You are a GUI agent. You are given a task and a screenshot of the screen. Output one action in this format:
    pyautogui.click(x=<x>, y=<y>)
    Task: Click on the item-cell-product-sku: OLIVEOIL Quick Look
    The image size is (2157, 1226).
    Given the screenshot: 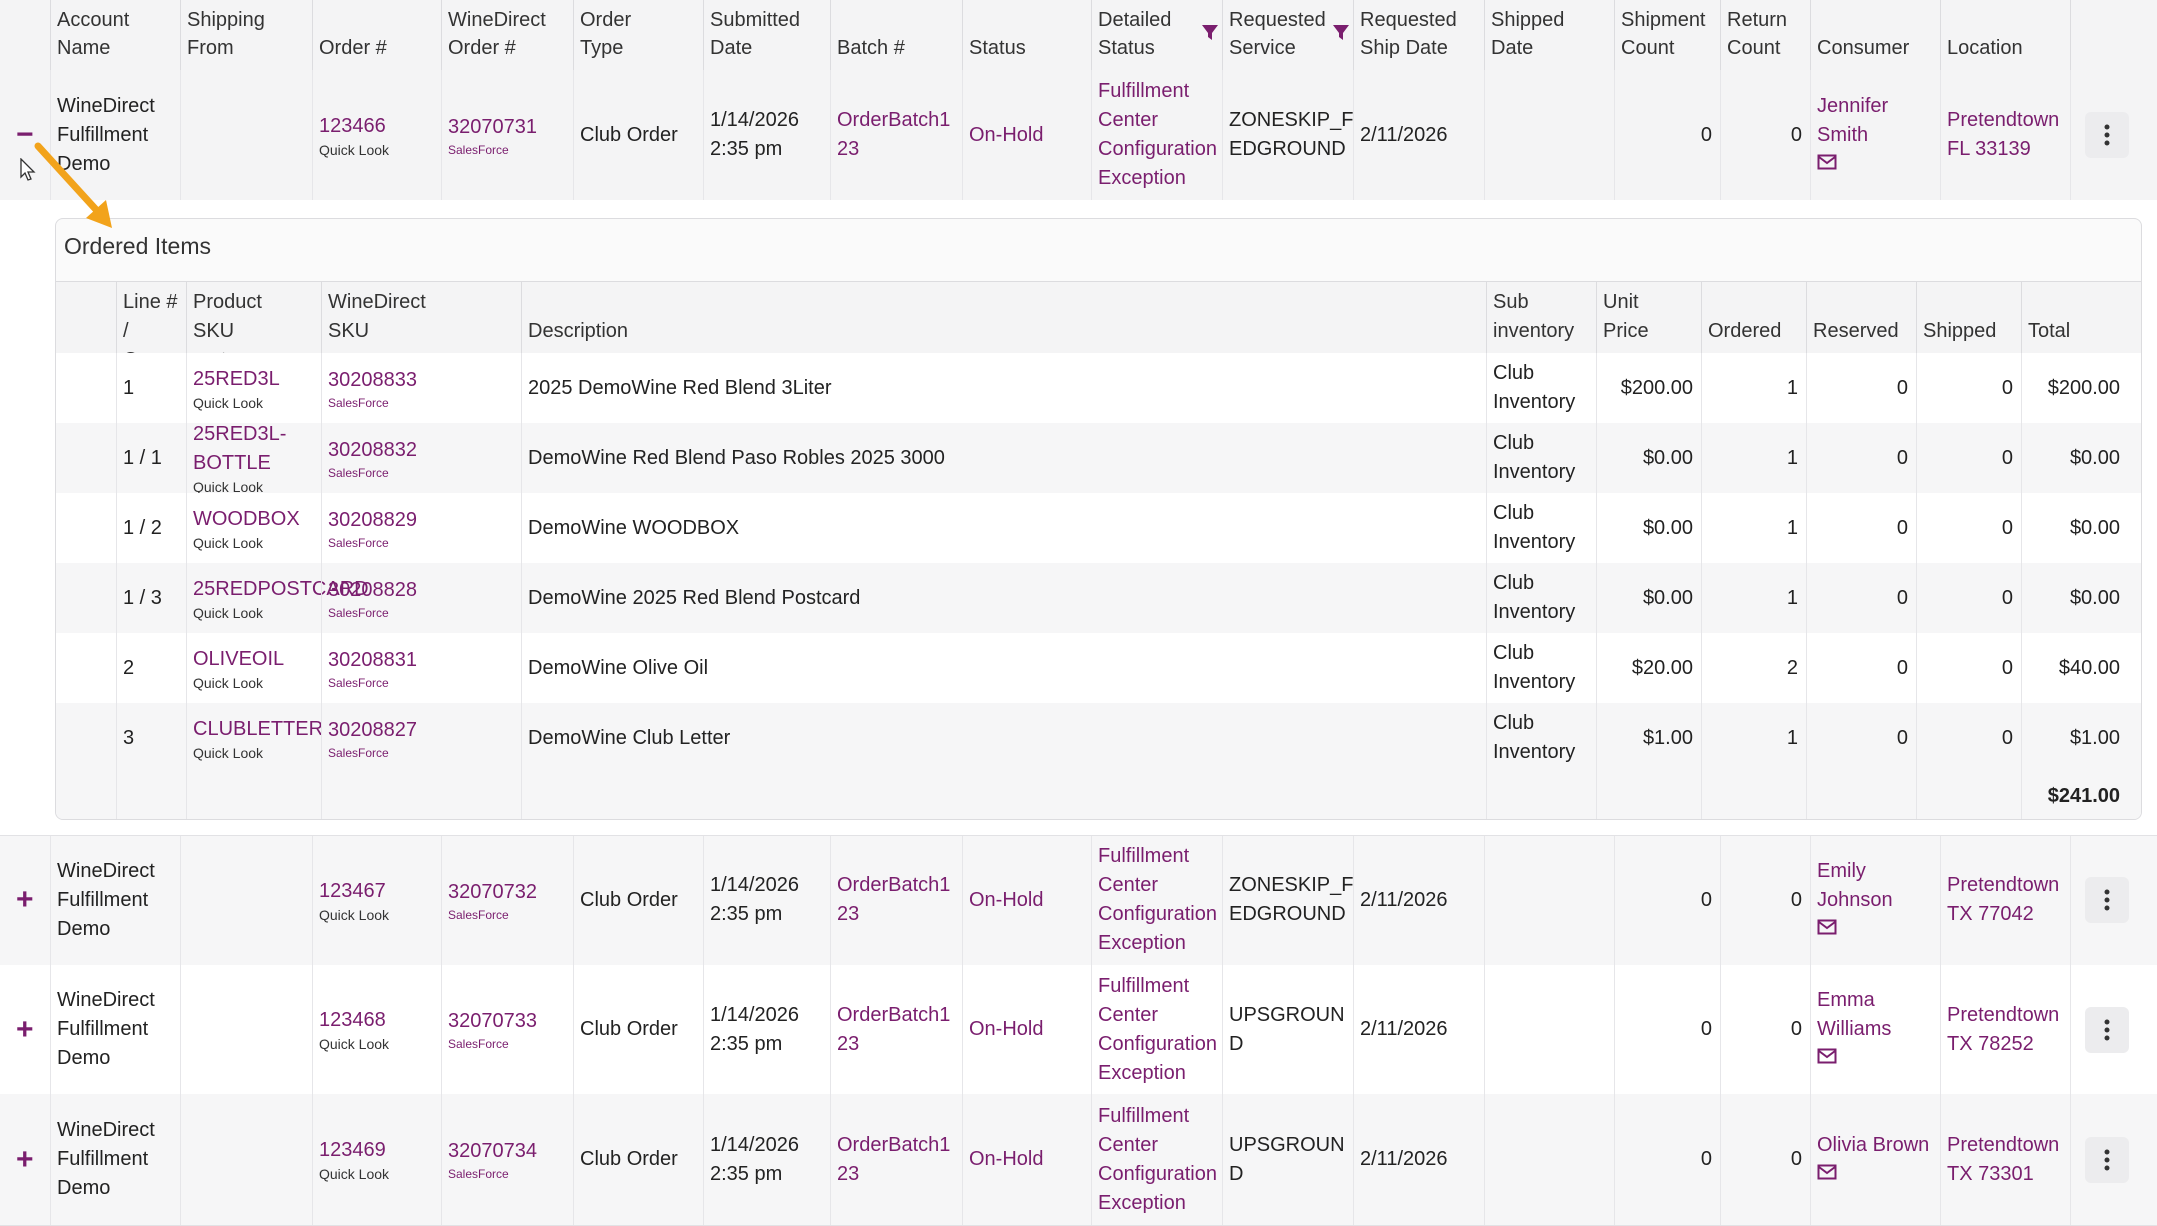 What is the action you would take?
    pyautogui.click(x=253, y=668)
    